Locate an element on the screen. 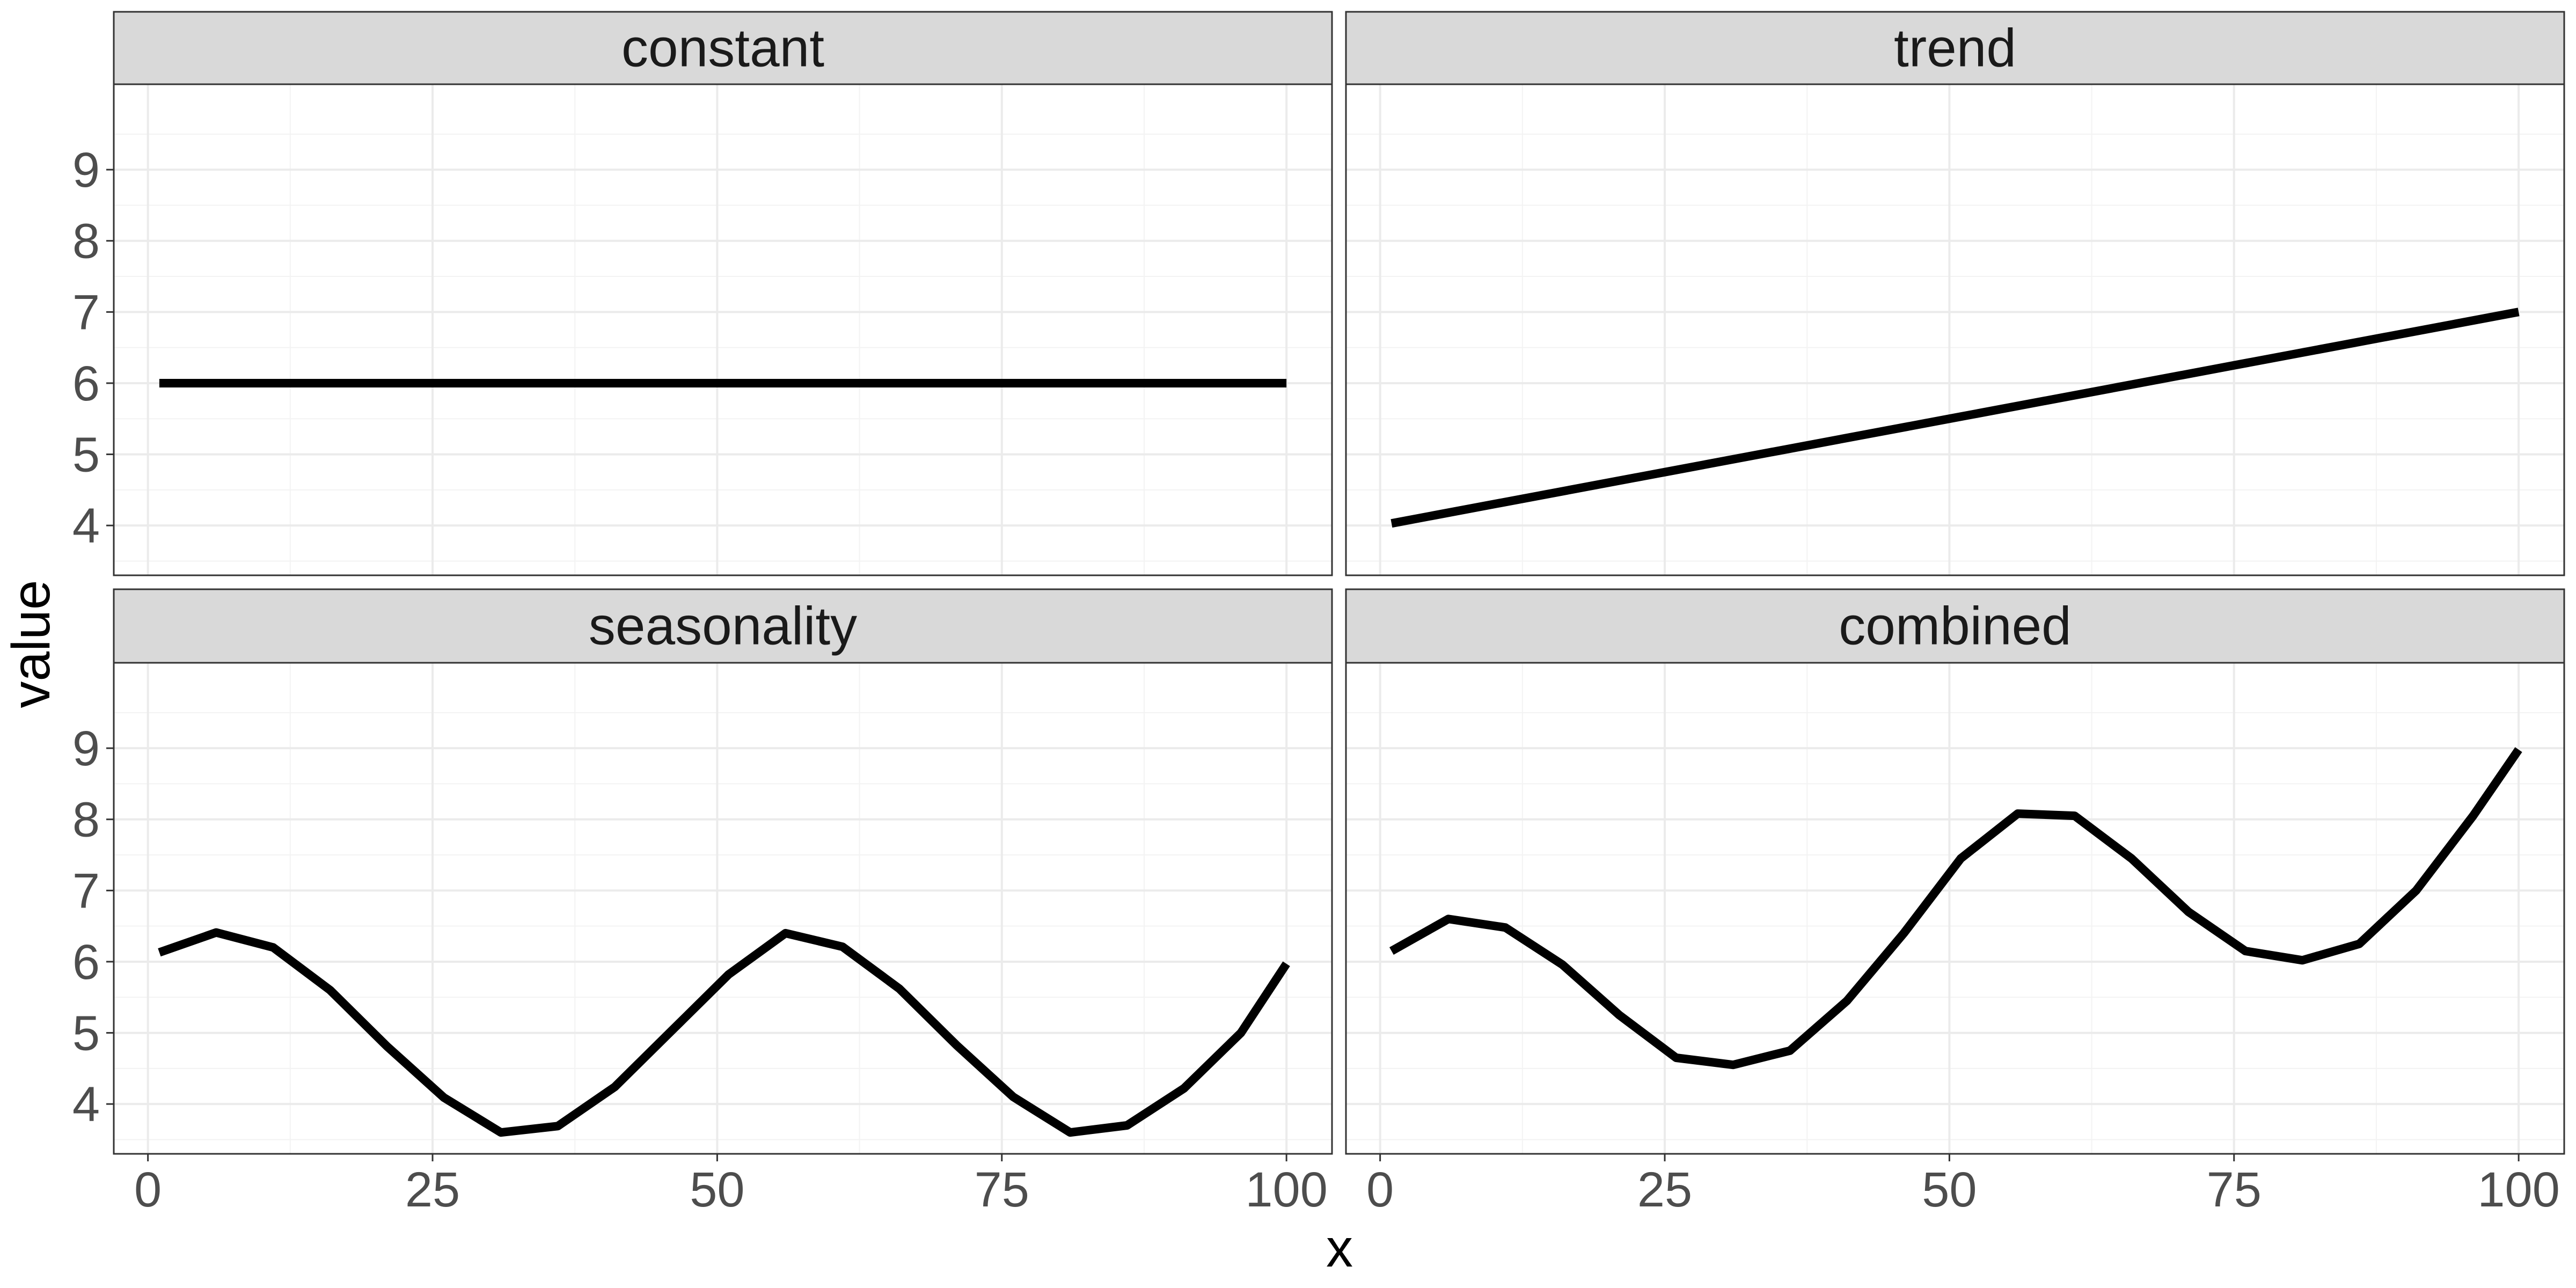 Image resolution: width=2576 pixels, height=1288 pixels. facet-strip-label: seasonality is located at coordinates (723, 626).